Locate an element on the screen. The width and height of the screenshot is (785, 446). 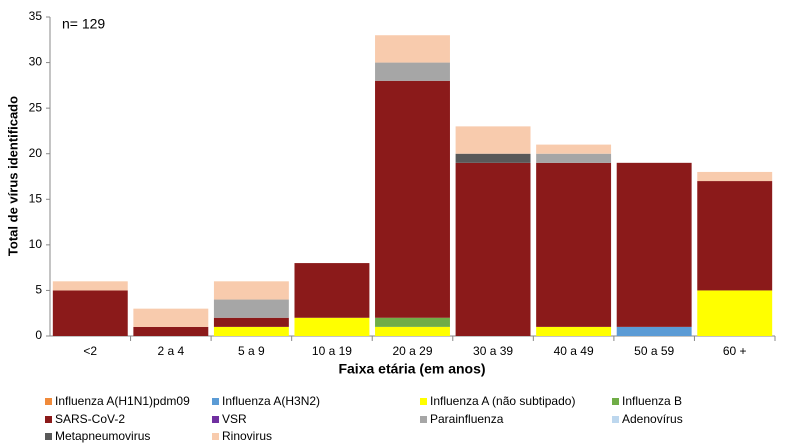
annotation: n= 129 is located at coordinates (83, 24).